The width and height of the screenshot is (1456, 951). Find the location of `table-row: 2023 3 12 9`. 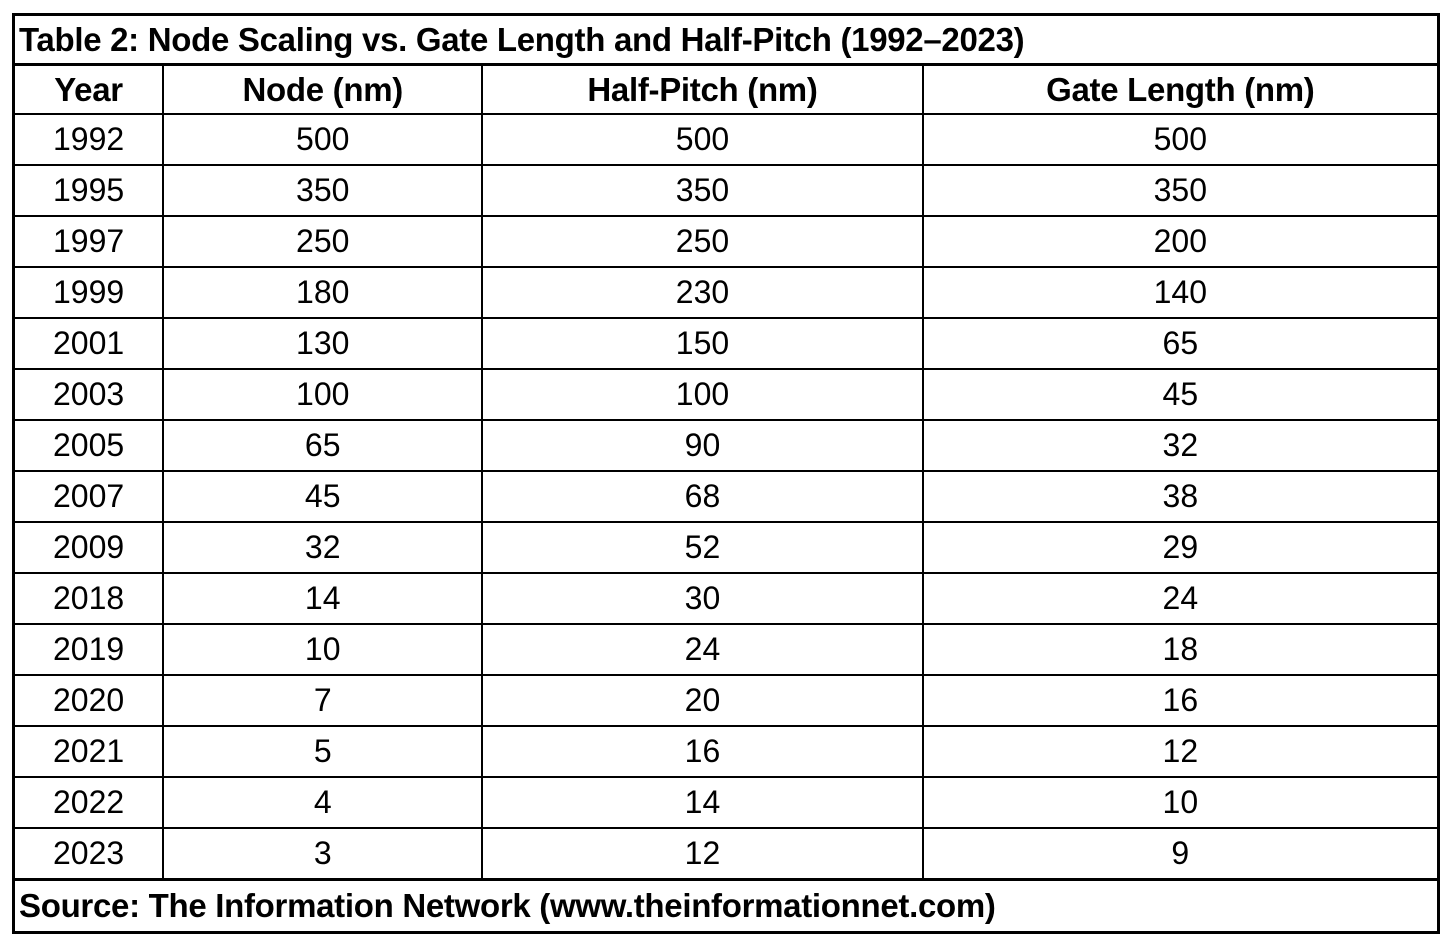

table-row: 2023 3 12 9 is located at coordinates (726, 854).